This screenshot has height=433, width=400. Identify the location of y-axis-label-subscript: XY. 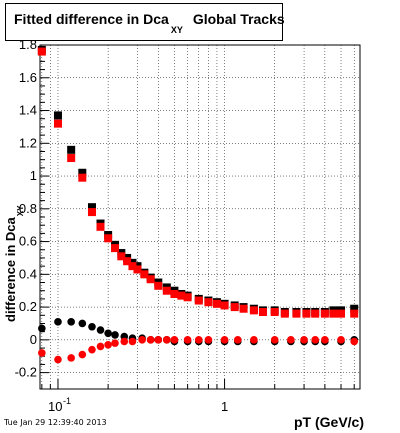
(20, 210).